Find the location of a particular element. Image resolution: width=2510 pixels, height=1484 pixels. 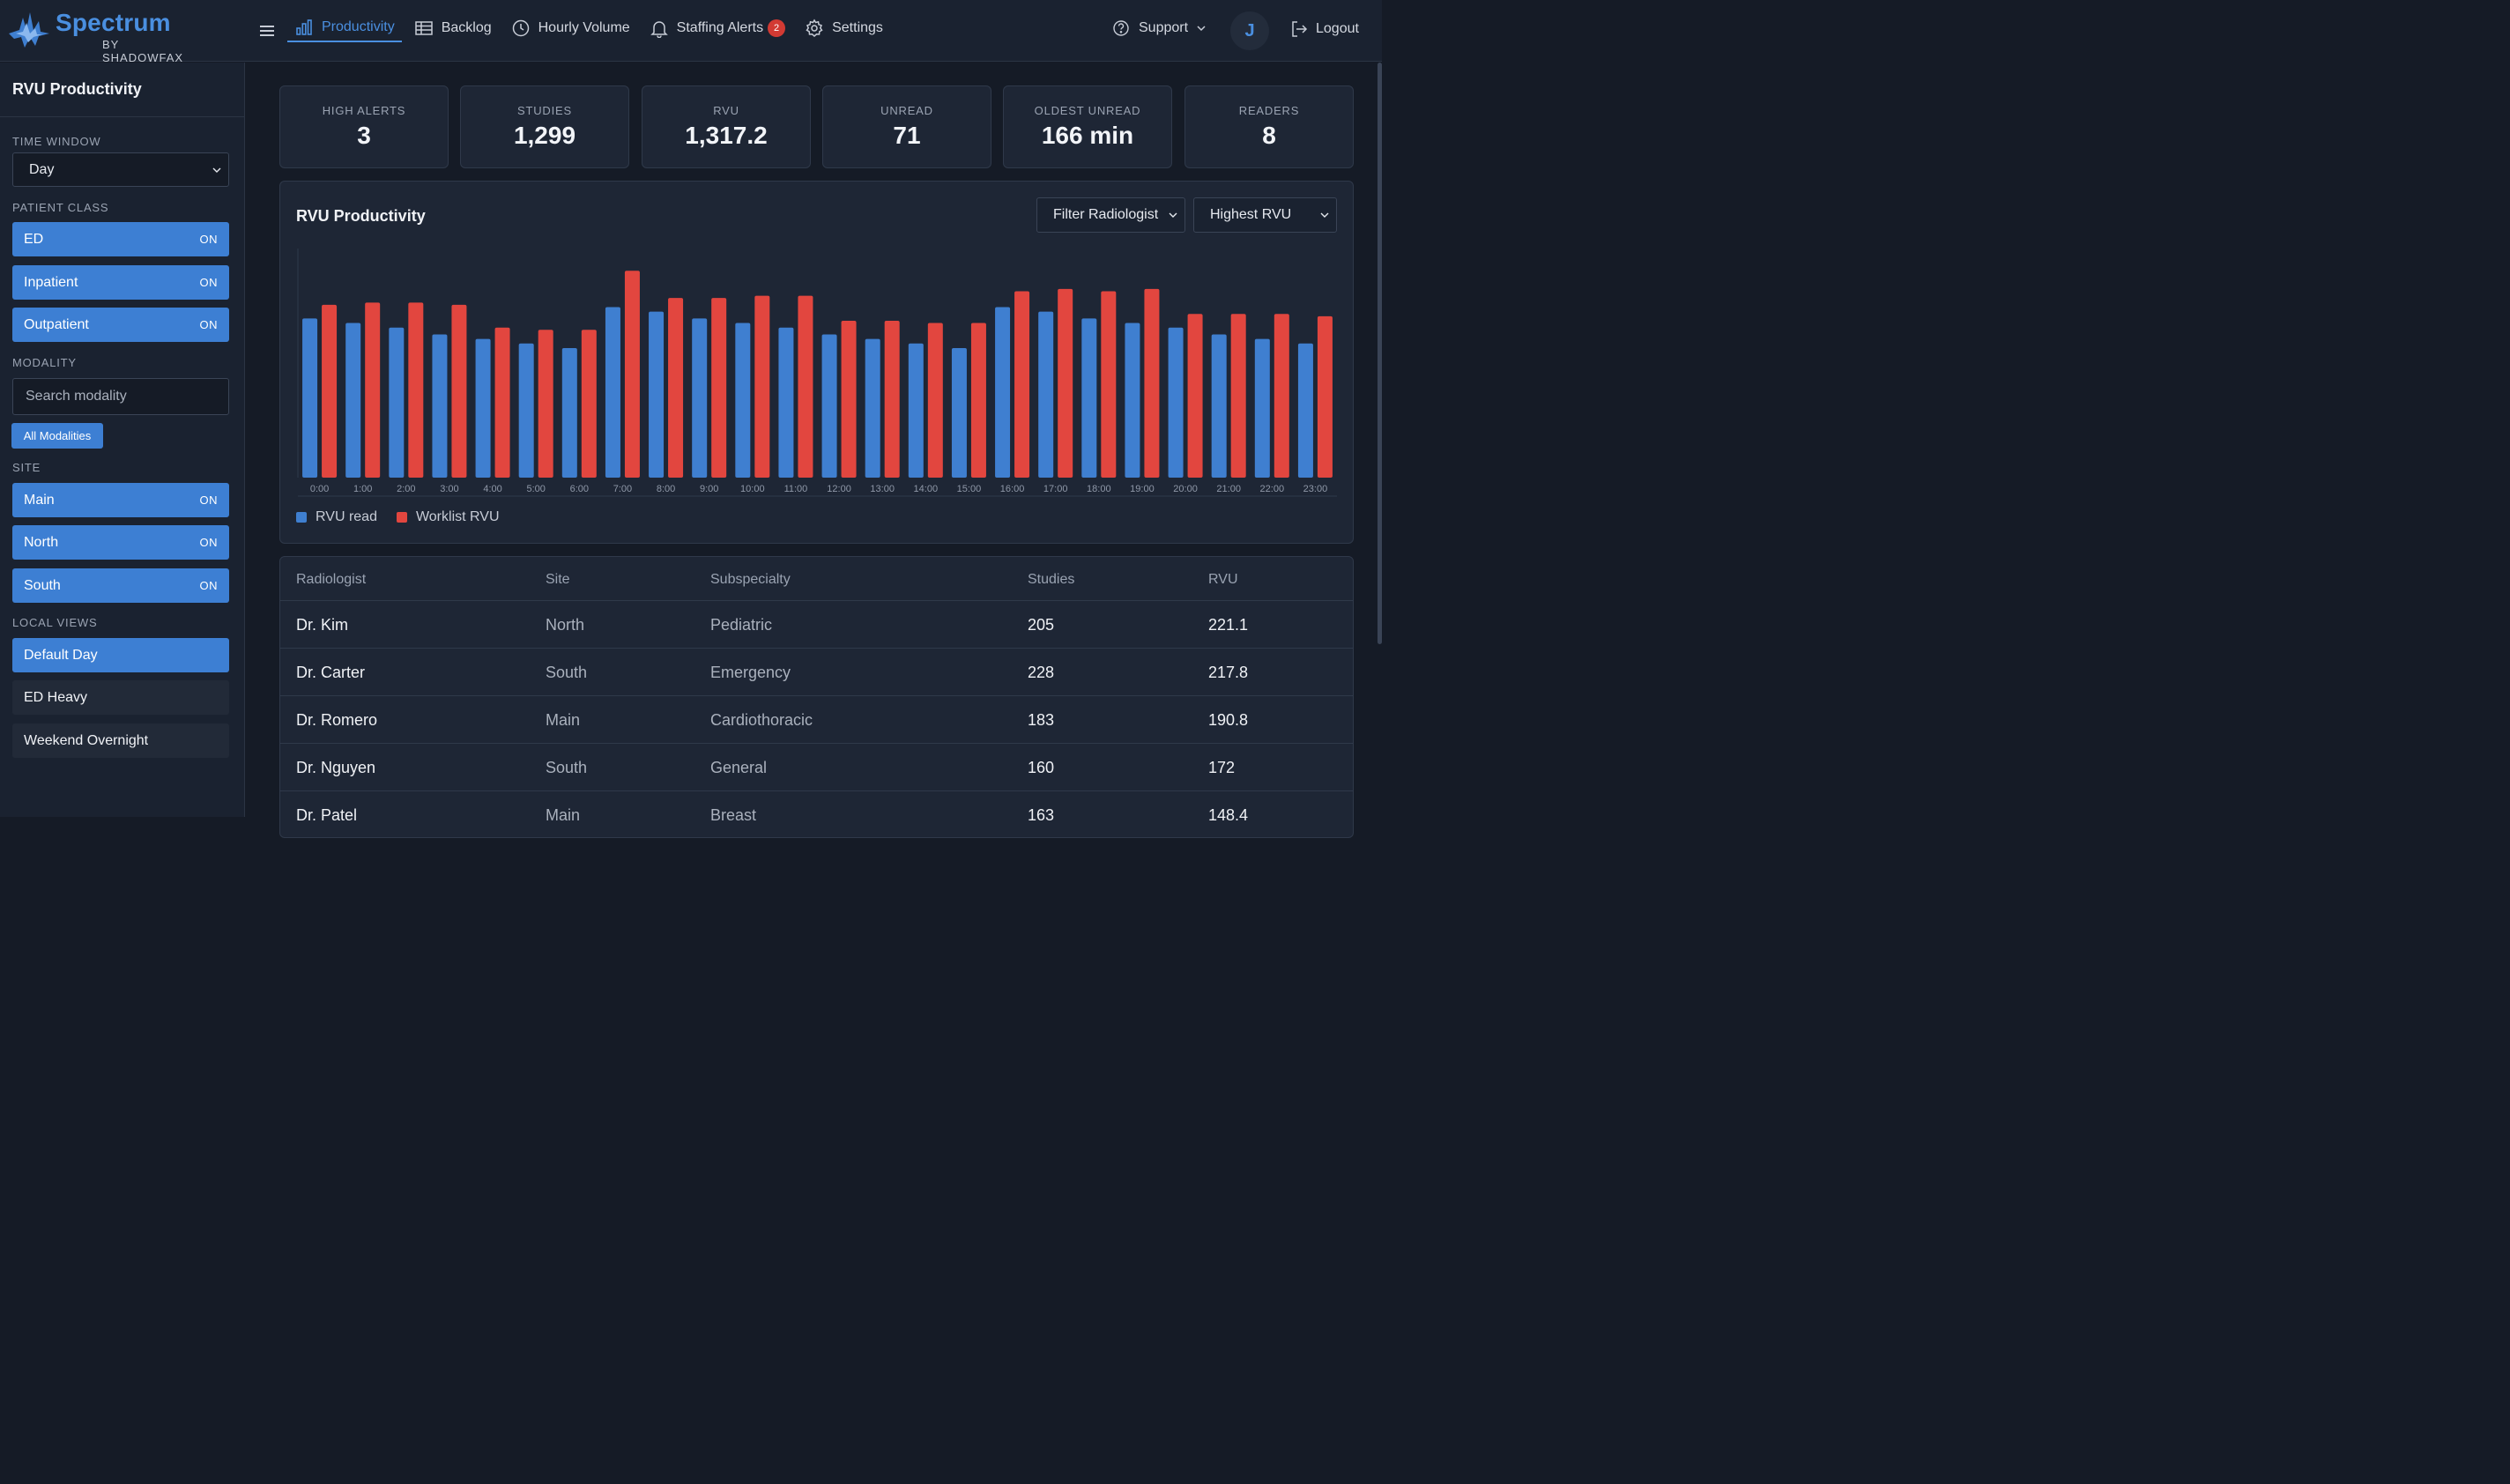

cell-subspecialty: Cardiothoracic is located at coordinates (761, 720).